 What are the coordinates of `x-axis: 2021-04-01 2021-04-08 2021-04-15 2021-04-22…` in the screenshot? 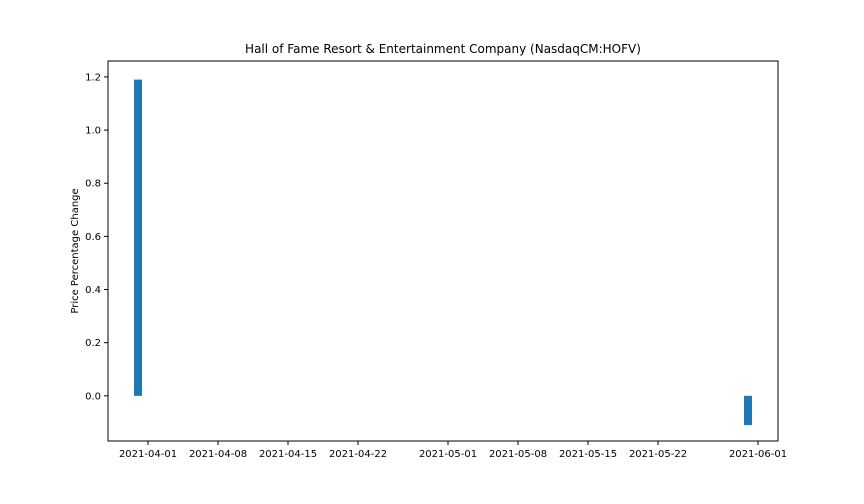 It's located at (453, 450).